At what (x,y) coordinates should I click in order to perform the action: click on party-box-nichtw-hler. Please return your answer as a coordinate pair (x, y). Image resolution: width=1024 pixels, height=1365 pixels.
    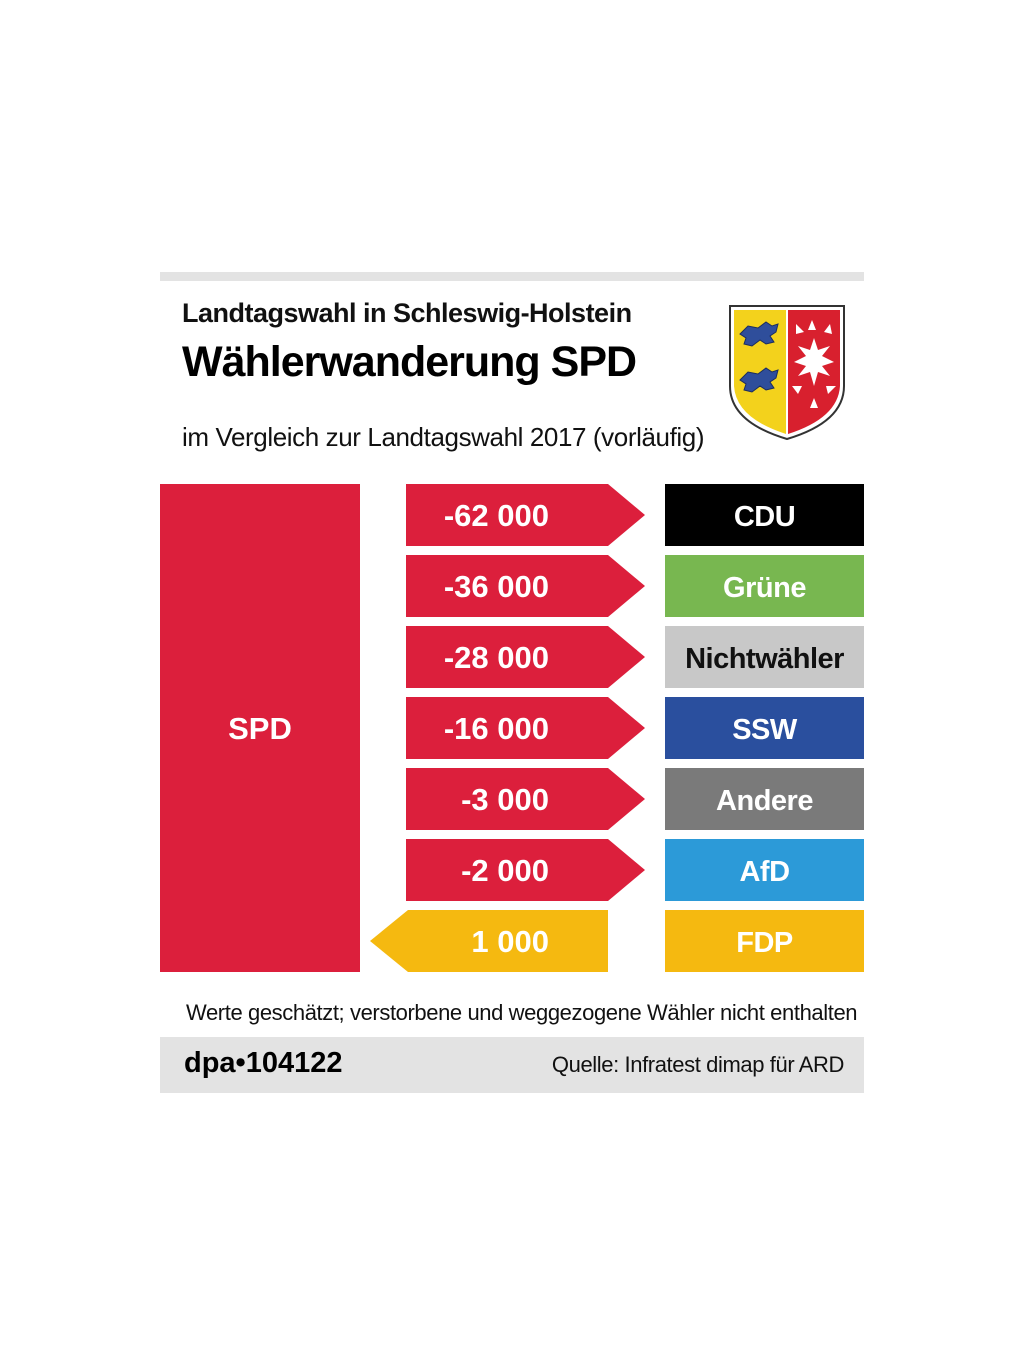
    Looking at the image, I should click on (764, 657).